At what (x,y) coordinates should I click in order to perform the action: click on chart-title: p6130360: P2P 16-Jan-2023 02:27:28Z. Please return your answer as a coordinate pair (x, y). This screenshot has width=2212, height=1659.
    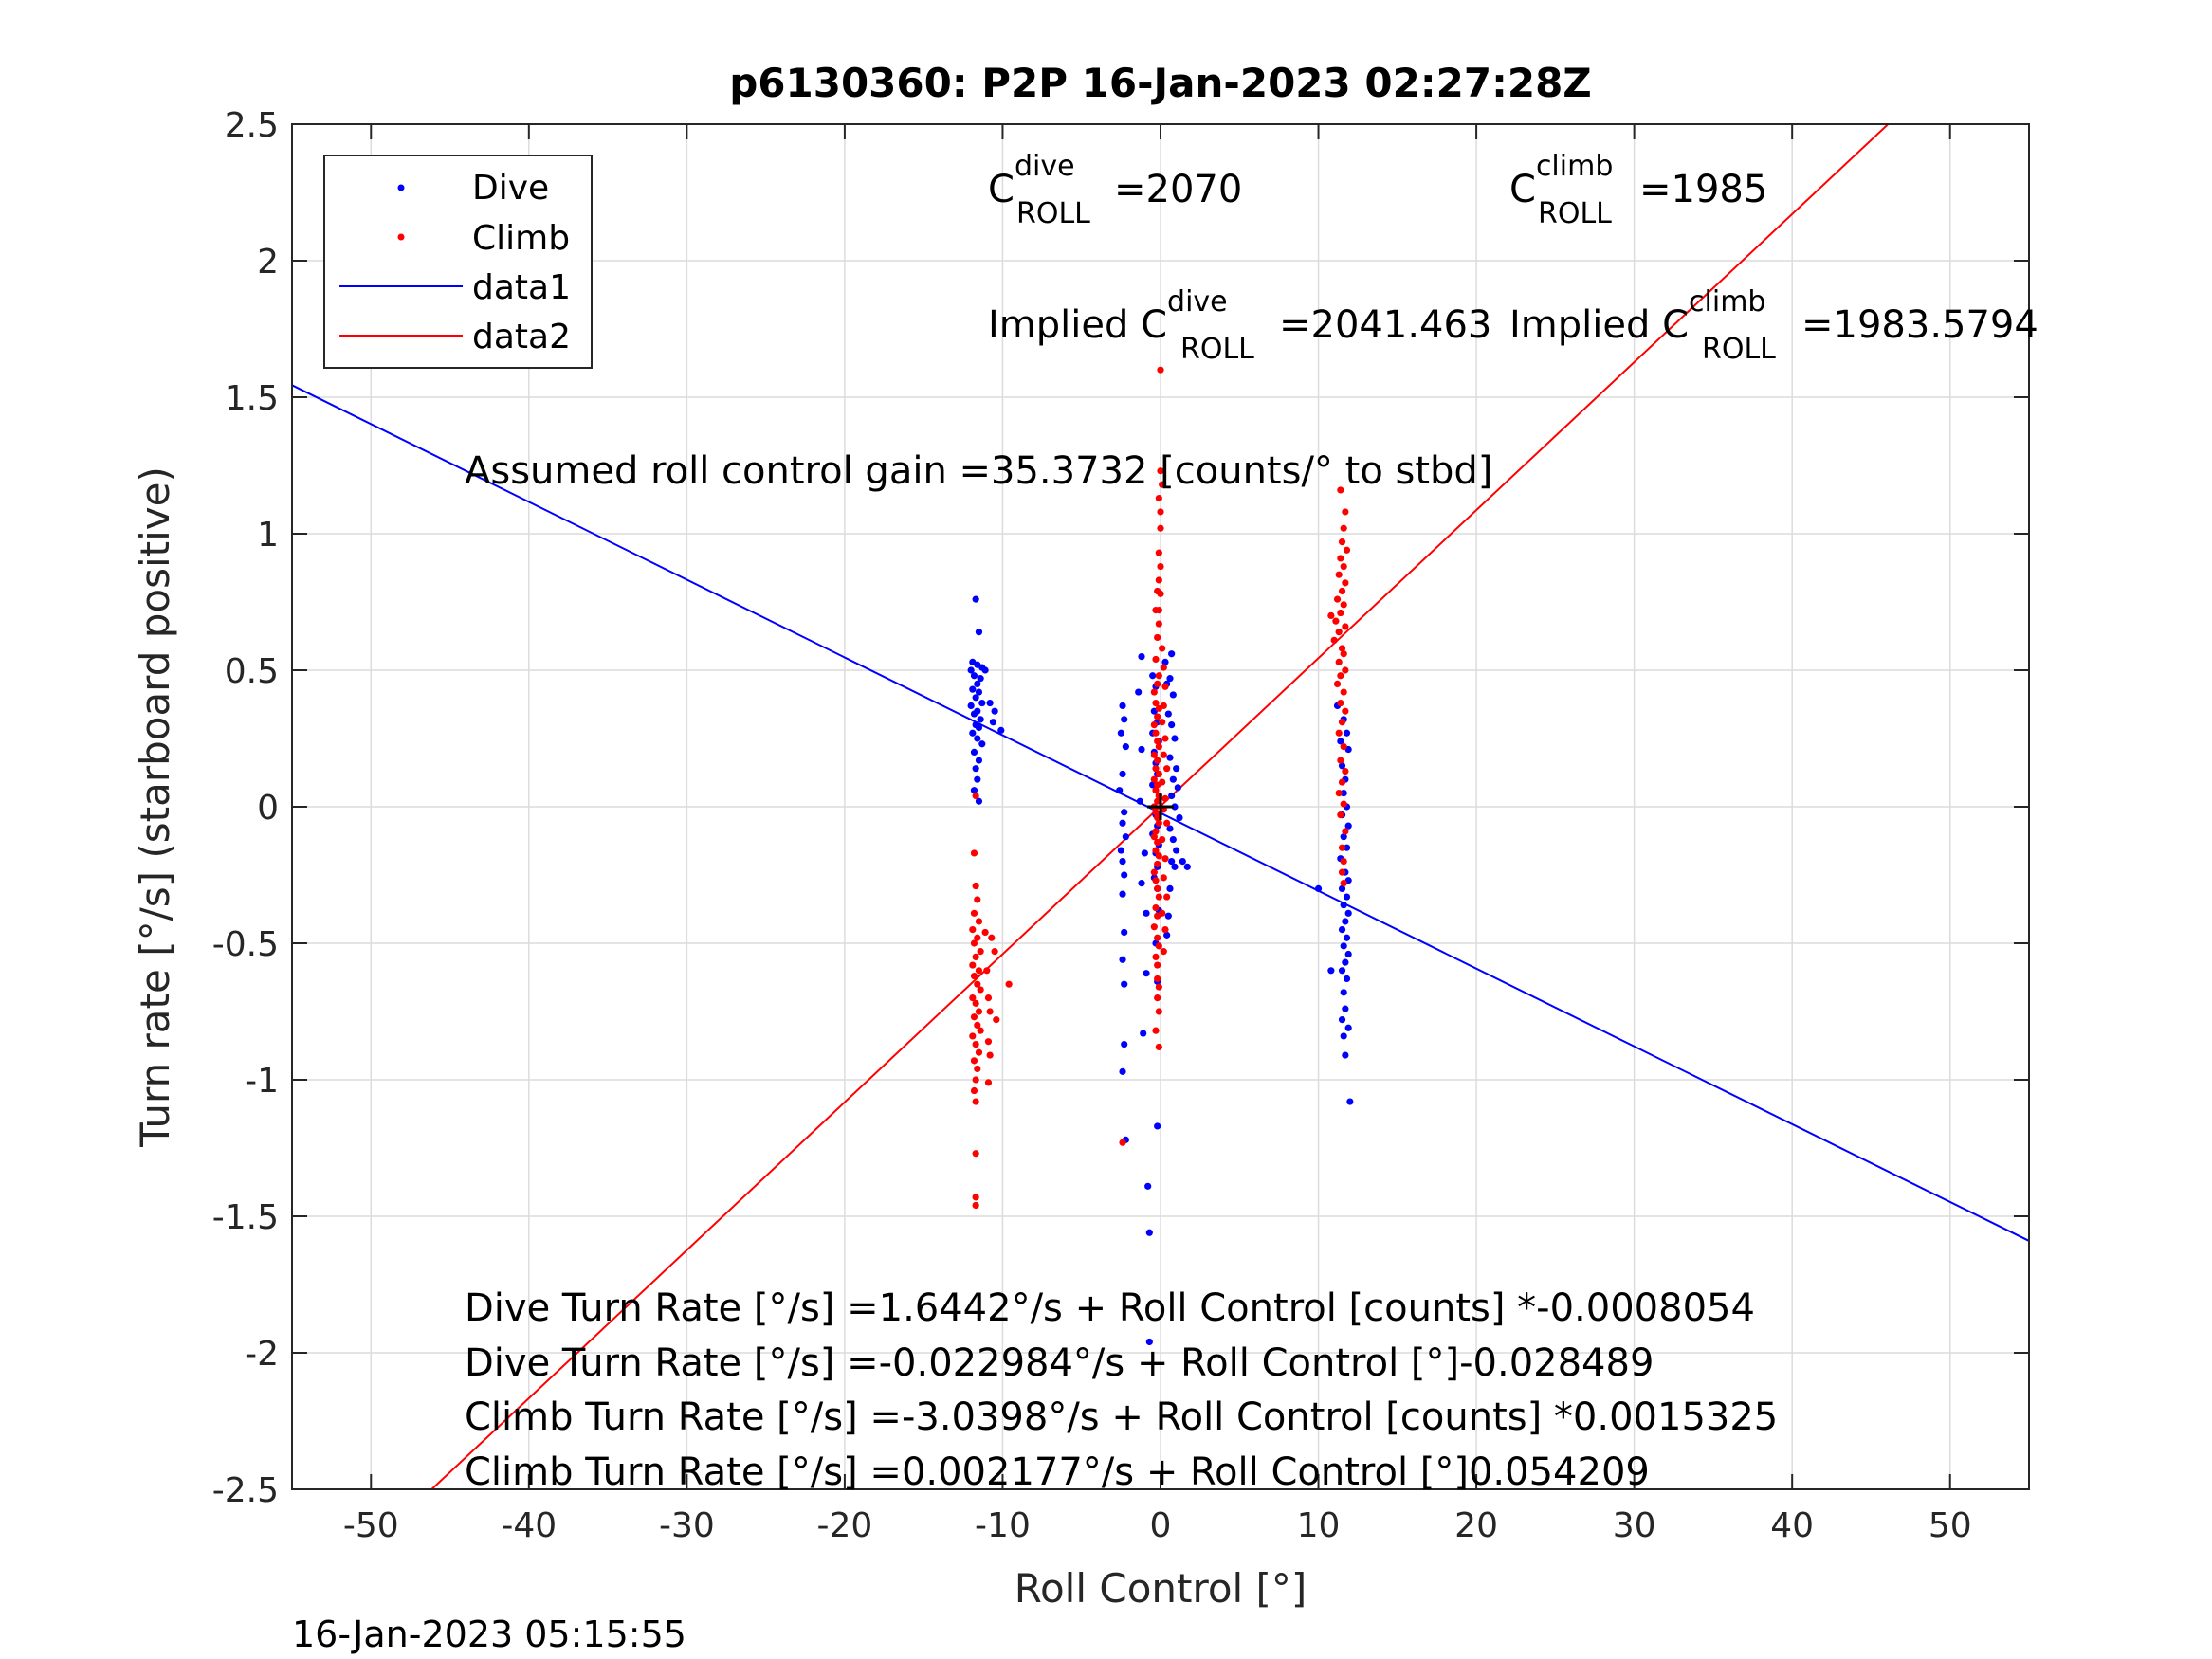
    Looking at the image, I should click on (1160, 83).